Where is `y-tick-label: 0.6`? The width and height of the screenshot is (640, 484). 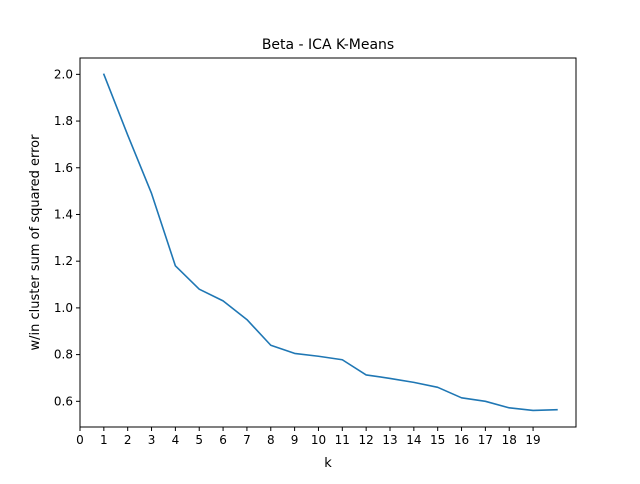
y-tick-label: 0.6 is located at coordinates (63, 401).